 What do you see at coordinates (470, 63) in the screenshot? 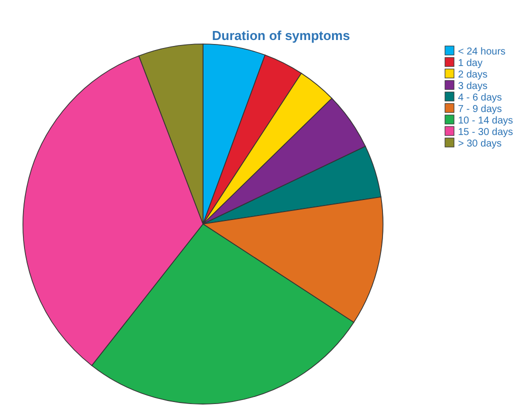
I see `legend-label: 1 day` at bounding box center [470, 63].